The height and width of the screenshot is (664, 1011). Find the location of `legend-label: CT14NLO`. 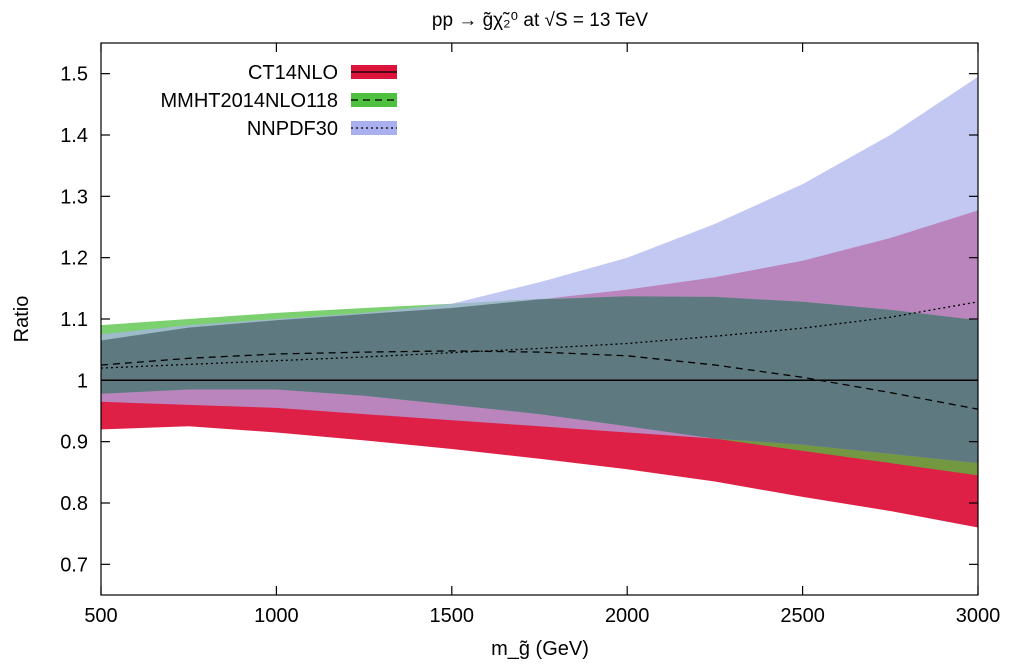

legend-label: CT14NLO is located at coordinates (293, 73).